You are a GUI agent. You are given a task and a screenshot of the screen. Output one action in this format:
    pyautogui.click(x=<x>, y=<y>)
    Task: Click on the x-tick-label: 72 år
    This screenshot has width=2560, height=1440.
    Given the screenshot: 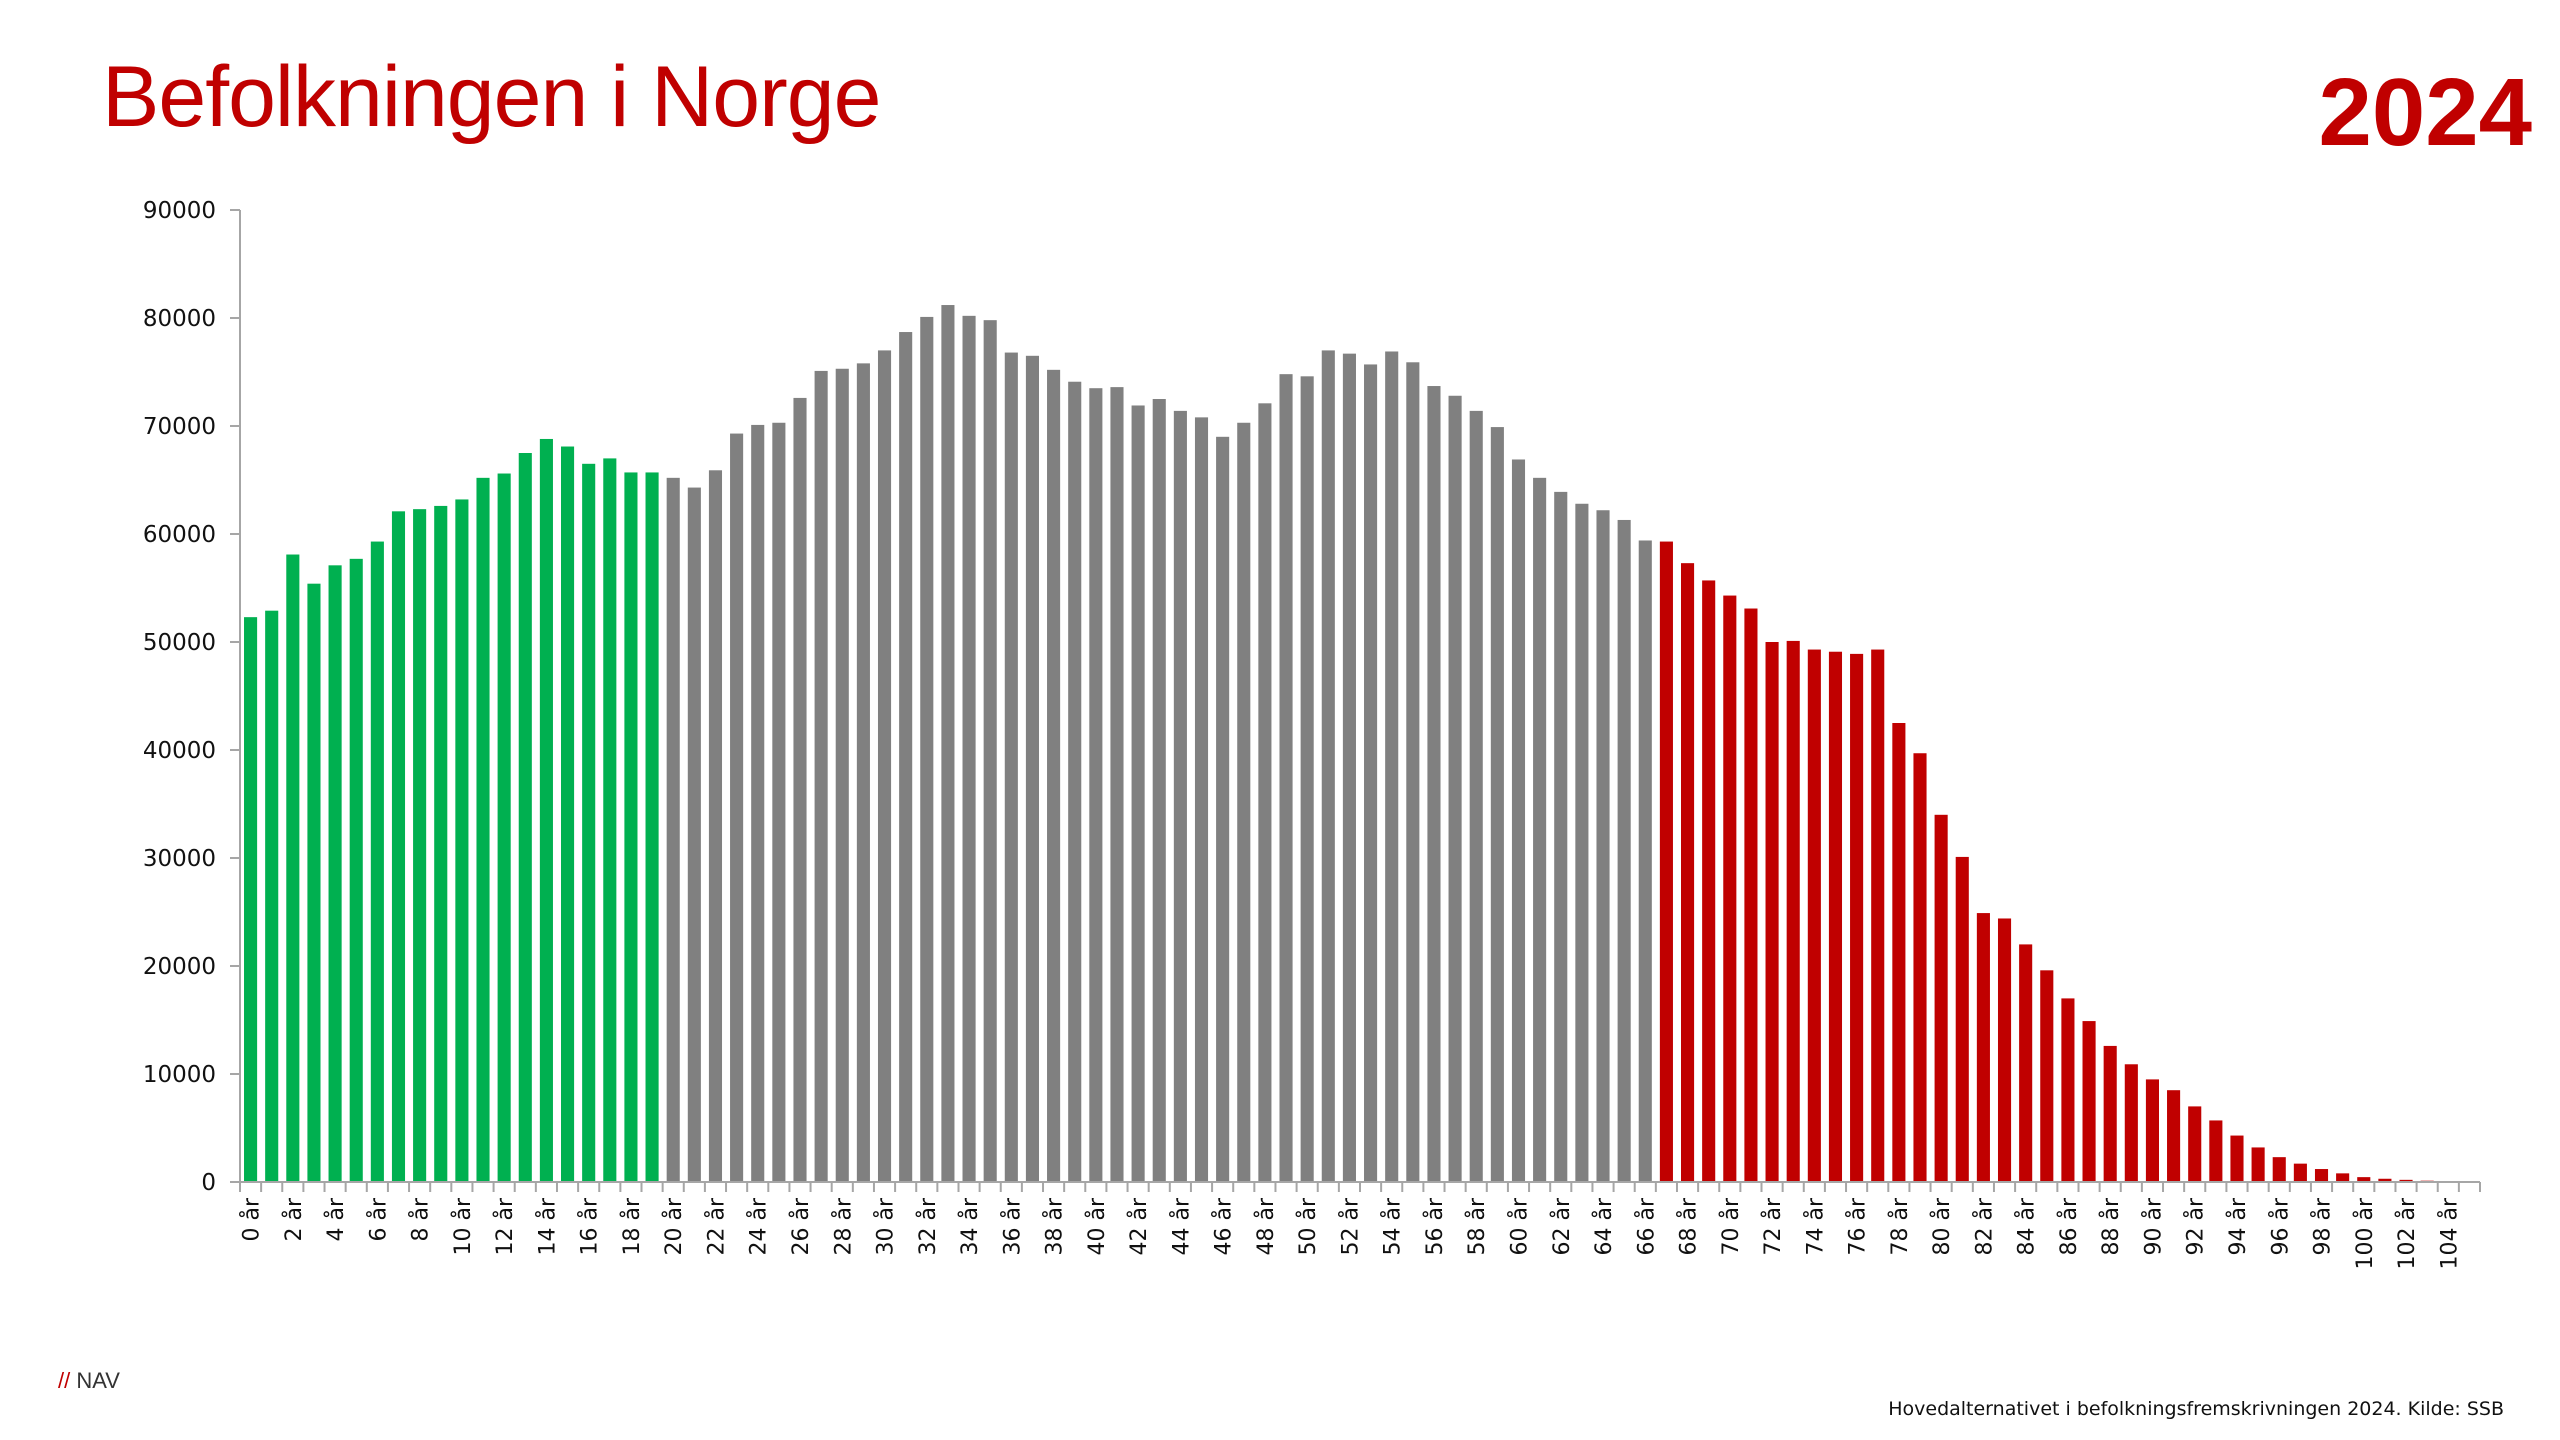 What is the action you would take?
    pyautogui.click(x=1773, y=1226)
    